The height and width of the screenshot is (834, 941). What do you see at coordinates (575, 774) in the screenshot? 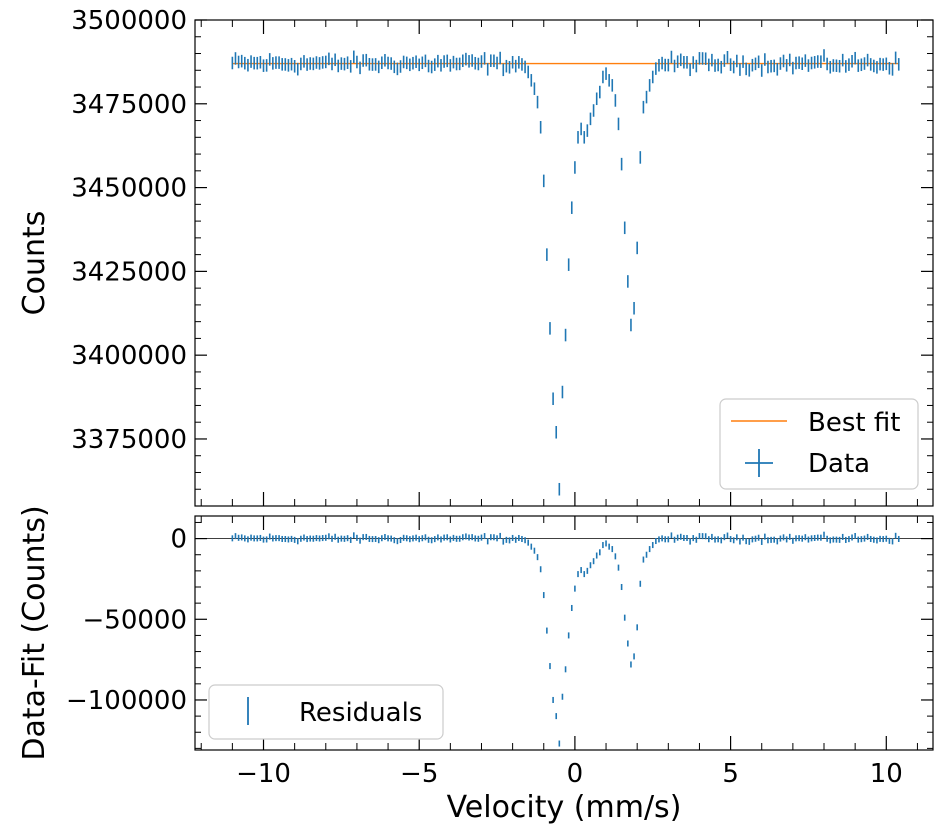
I see `x-tick-label: 0` at bounding box center [575, 774].